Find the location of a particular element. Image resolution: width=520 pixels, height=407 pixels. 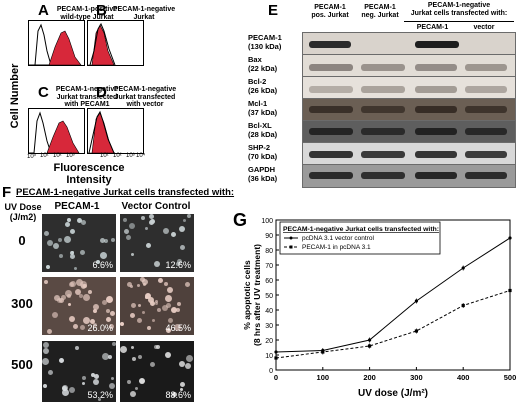

col-header-vector: vector is located at coordinates (484, 27).